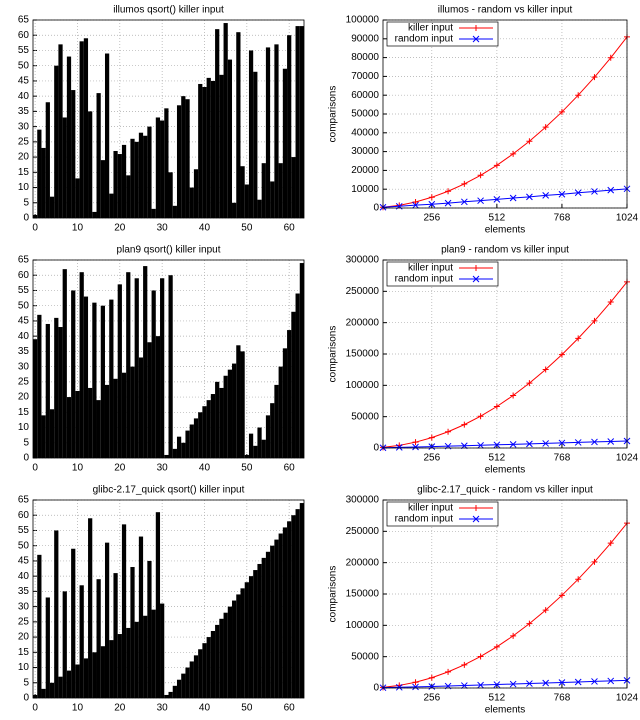 The height and width of the screenshot is (720, 640). Describe the element at coordinates (505, 605) in the screenshot. I see `series-line` at that location.